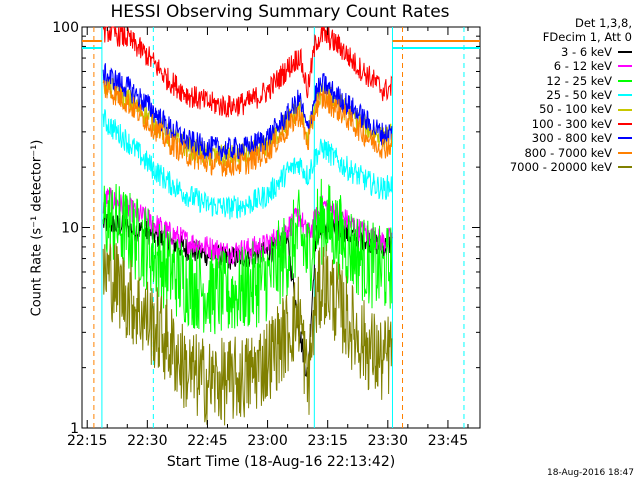 This screenshot has width=640, height=480. I want to click on legend-entry: 800 - 7000 keV, so click(571, 153).